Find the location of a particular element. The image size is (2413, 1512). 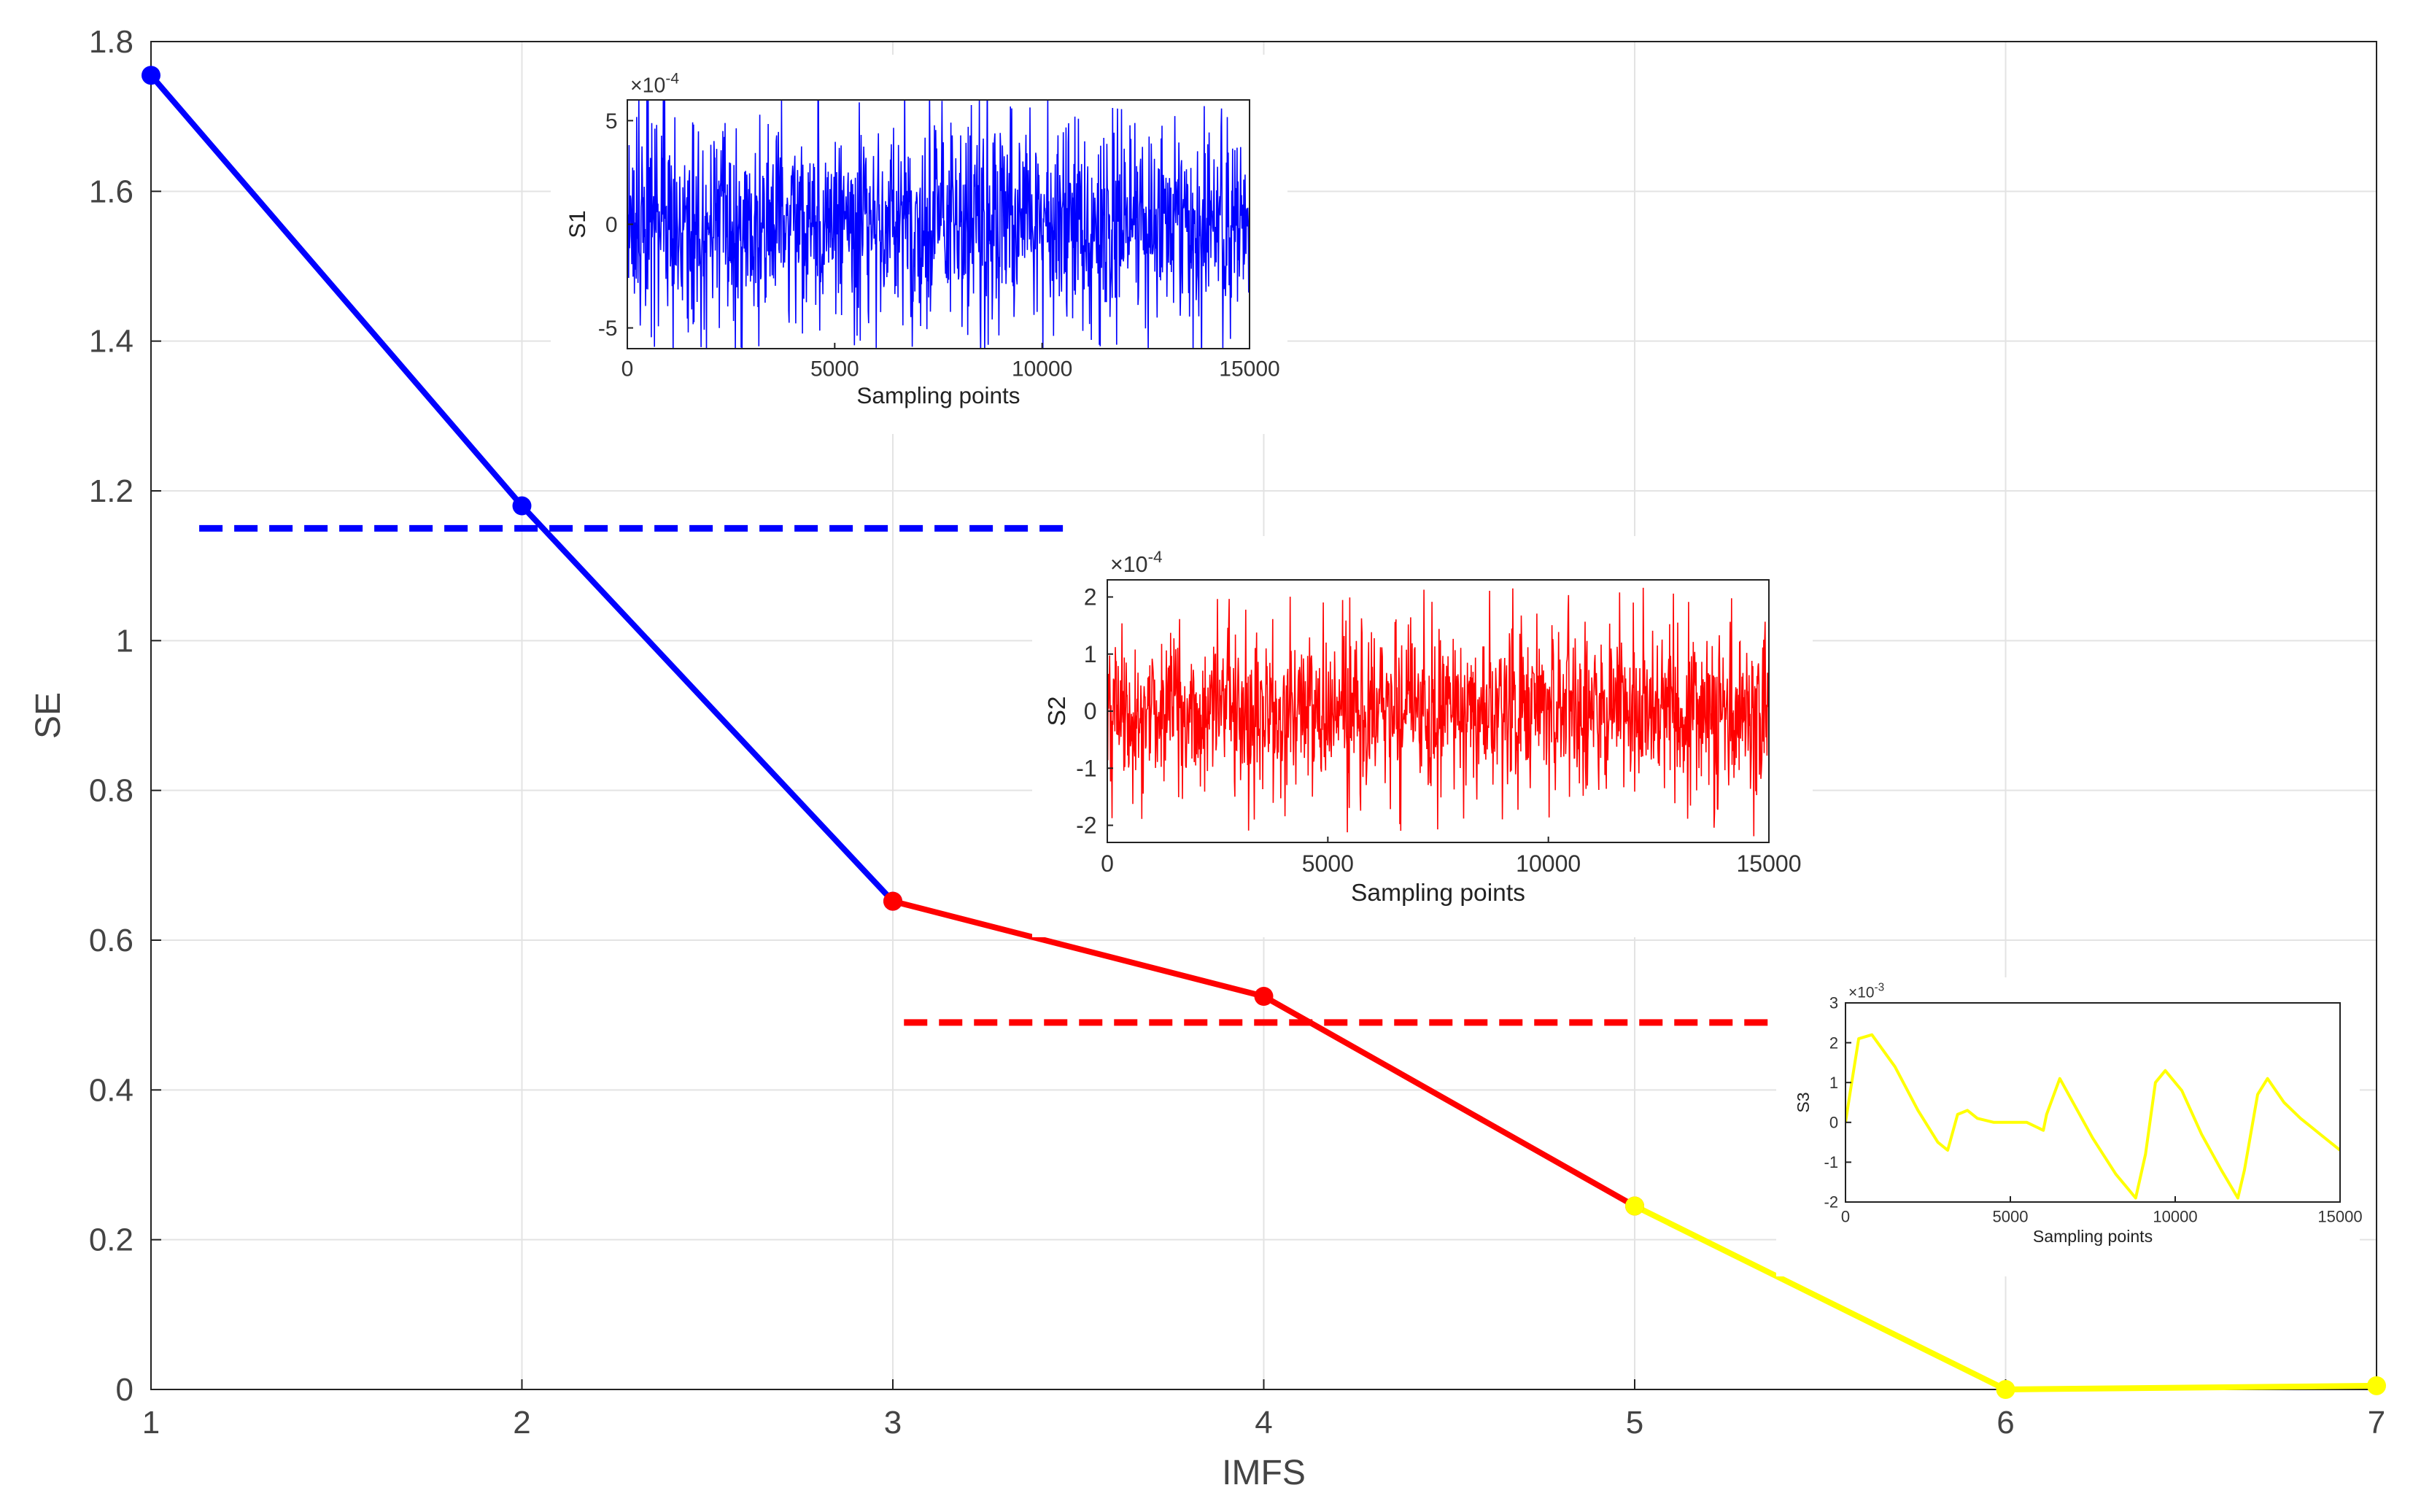

x-tick-label: 5 is located at coordinates (1634, 1423).